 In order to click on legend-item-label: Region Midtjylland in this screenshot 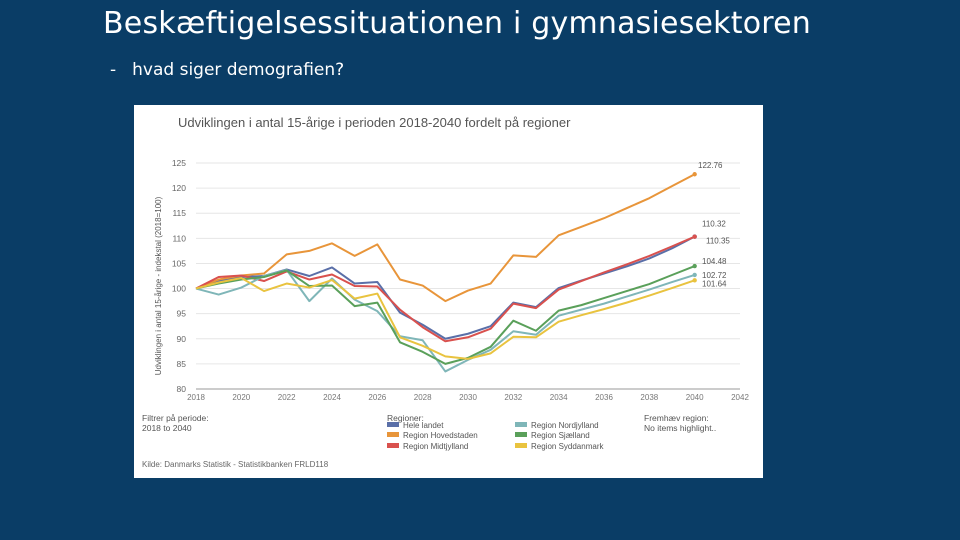, I will do `click(435, 446)`.